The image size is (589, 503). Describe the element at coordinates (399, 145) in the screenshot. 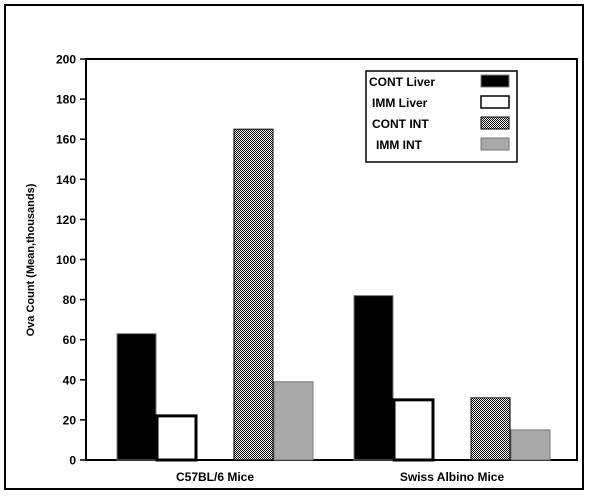

I see `legend-label: IMM INT` at that location.